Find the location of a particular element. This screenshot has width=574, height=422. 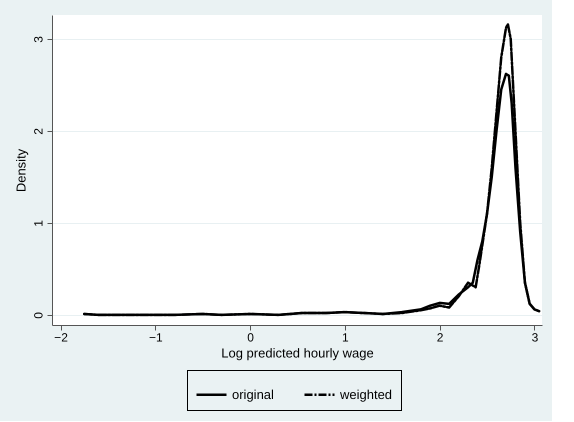

legend-label: original is located at coordinates (253, 394).